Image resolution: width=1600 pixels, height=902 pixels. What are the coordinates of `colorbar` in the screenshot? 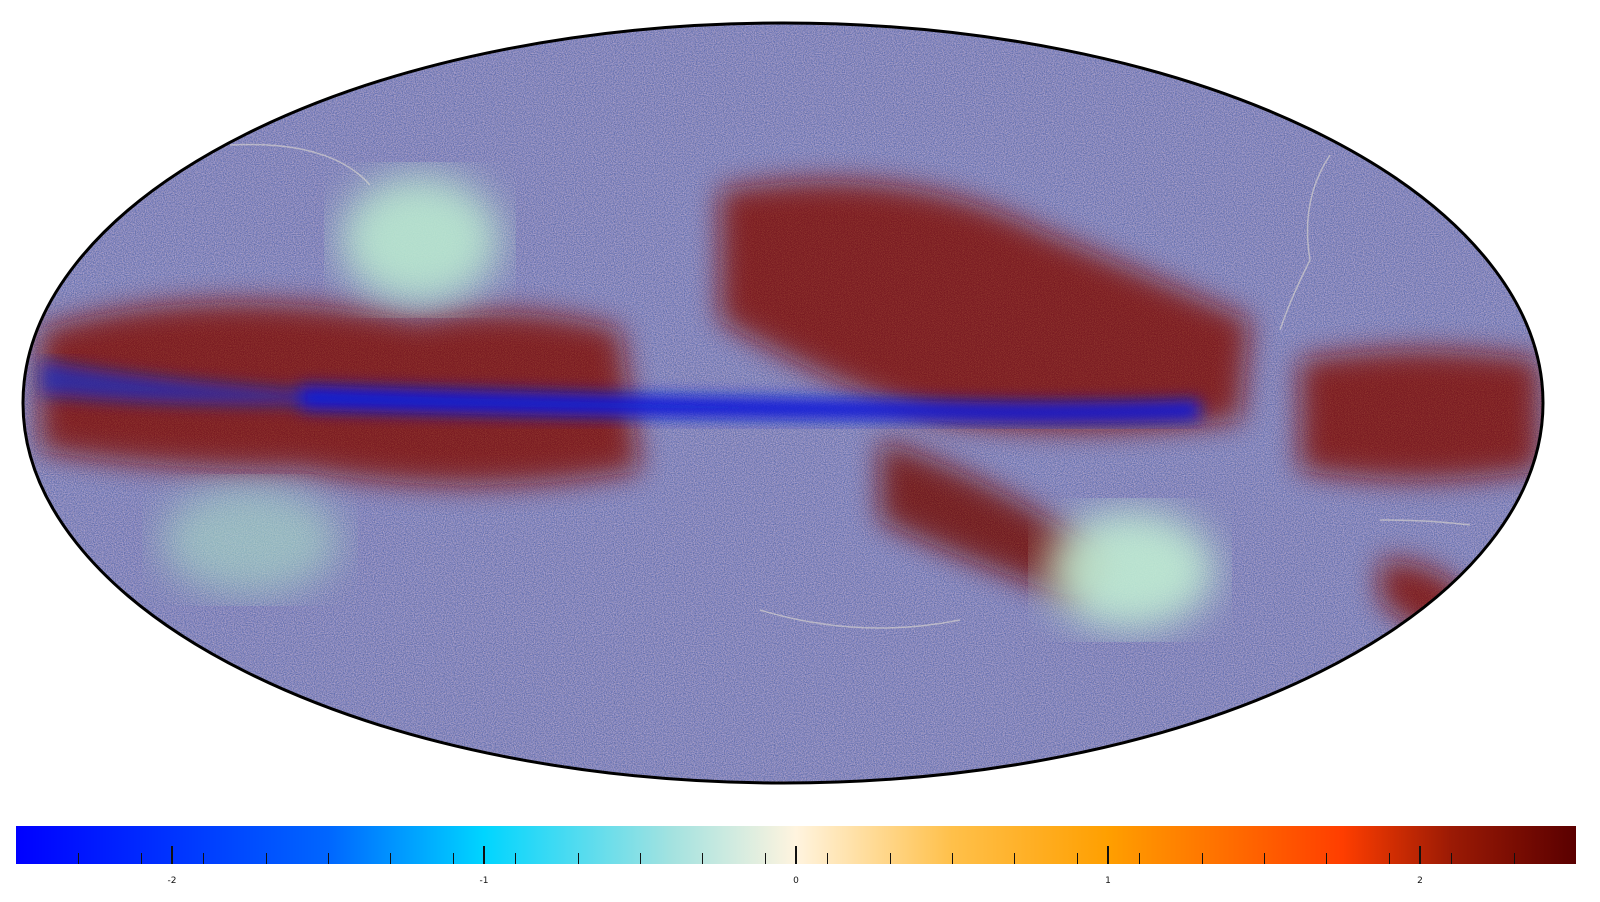 It's located at (796, 846).